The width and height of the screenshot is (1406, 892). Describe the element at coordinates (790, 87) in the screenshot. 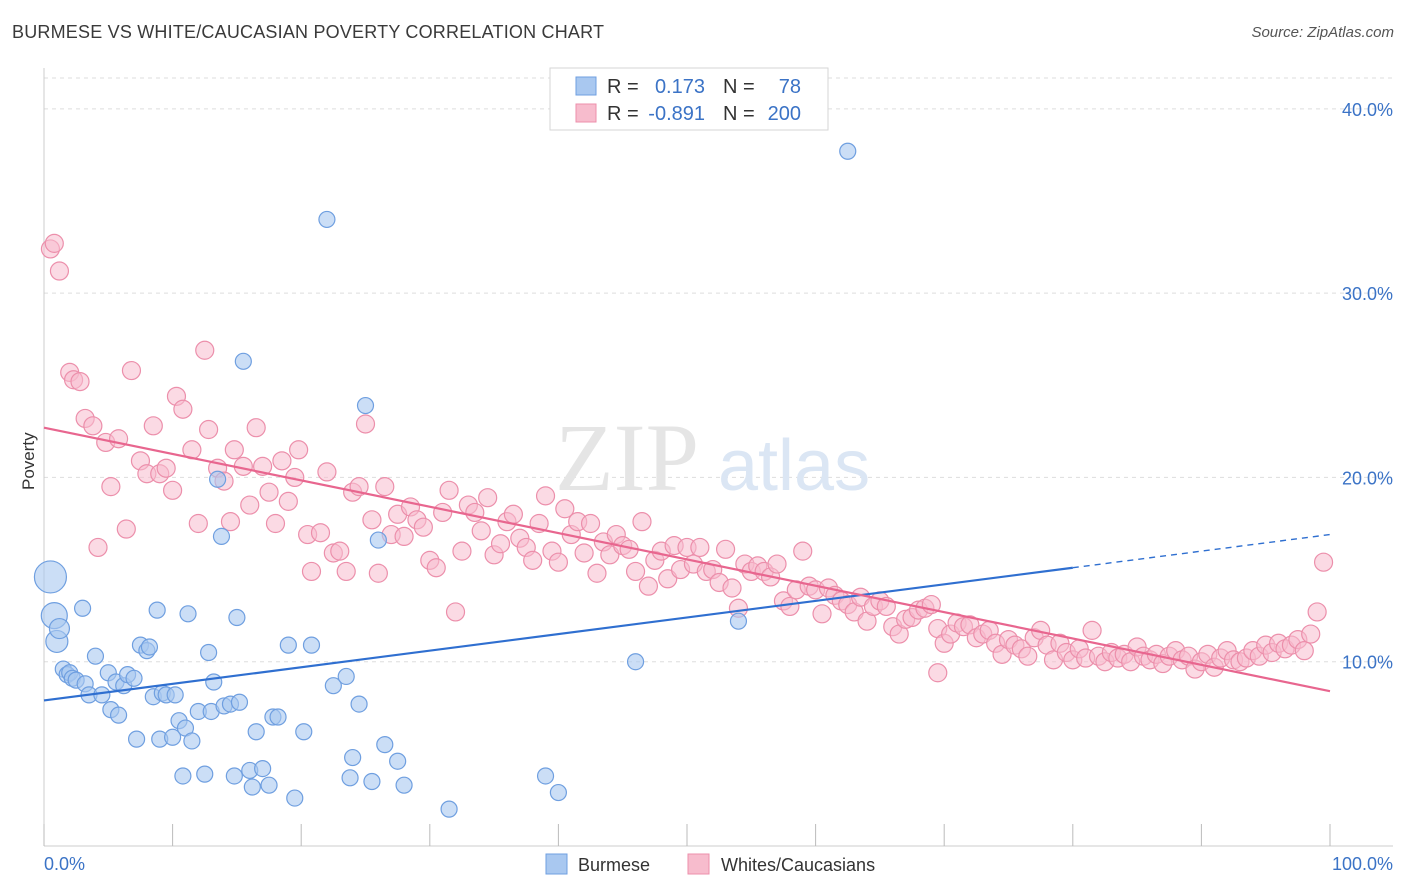

I see `legend-n-value-1: 78` at that location.